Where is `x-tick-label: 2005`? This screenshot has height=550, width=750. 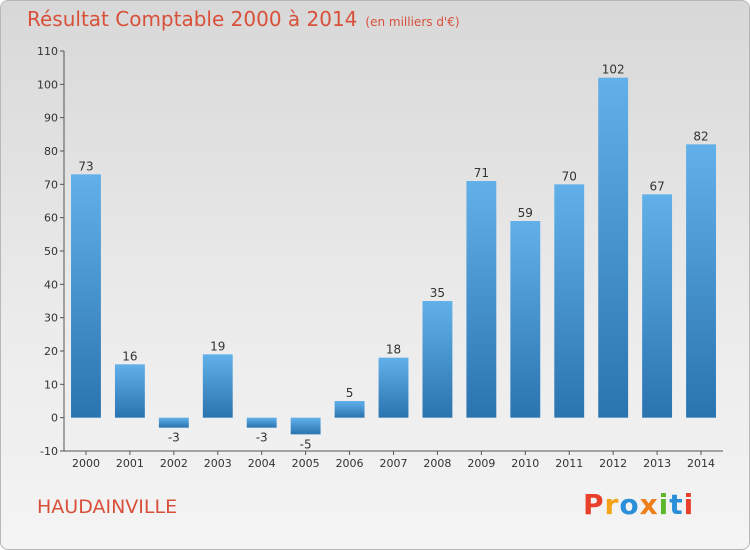
x-tick-label: 2005 is located at coordinates (306, 463).